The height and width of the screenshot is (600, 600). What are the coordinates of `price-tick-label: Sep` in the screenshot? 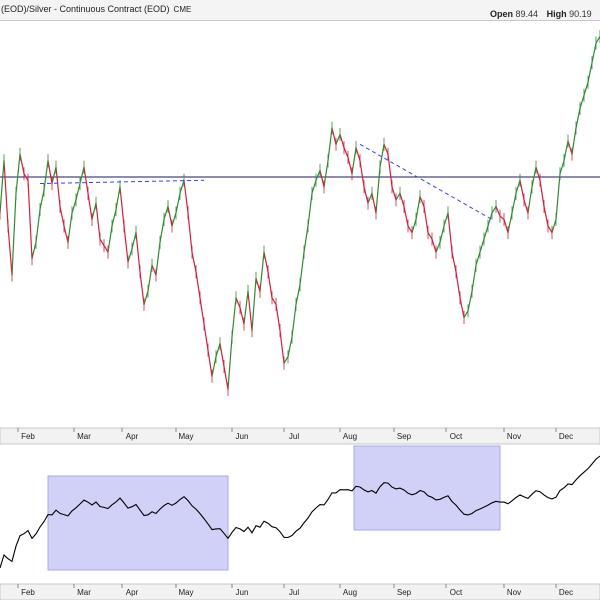 It's located at (404, 436).